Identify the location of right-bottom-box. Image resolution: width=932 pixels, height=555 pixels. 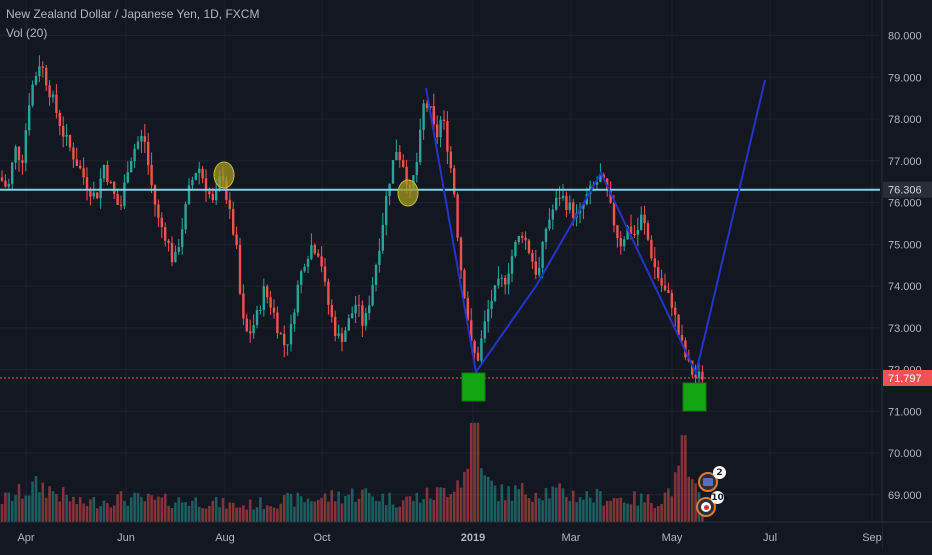
(694, 397).